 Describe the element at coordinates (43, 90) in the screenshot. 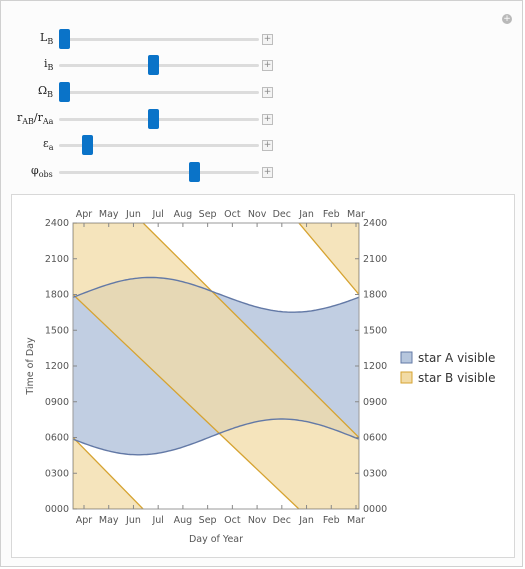

I see `slider-label-main: Ω` at that location.